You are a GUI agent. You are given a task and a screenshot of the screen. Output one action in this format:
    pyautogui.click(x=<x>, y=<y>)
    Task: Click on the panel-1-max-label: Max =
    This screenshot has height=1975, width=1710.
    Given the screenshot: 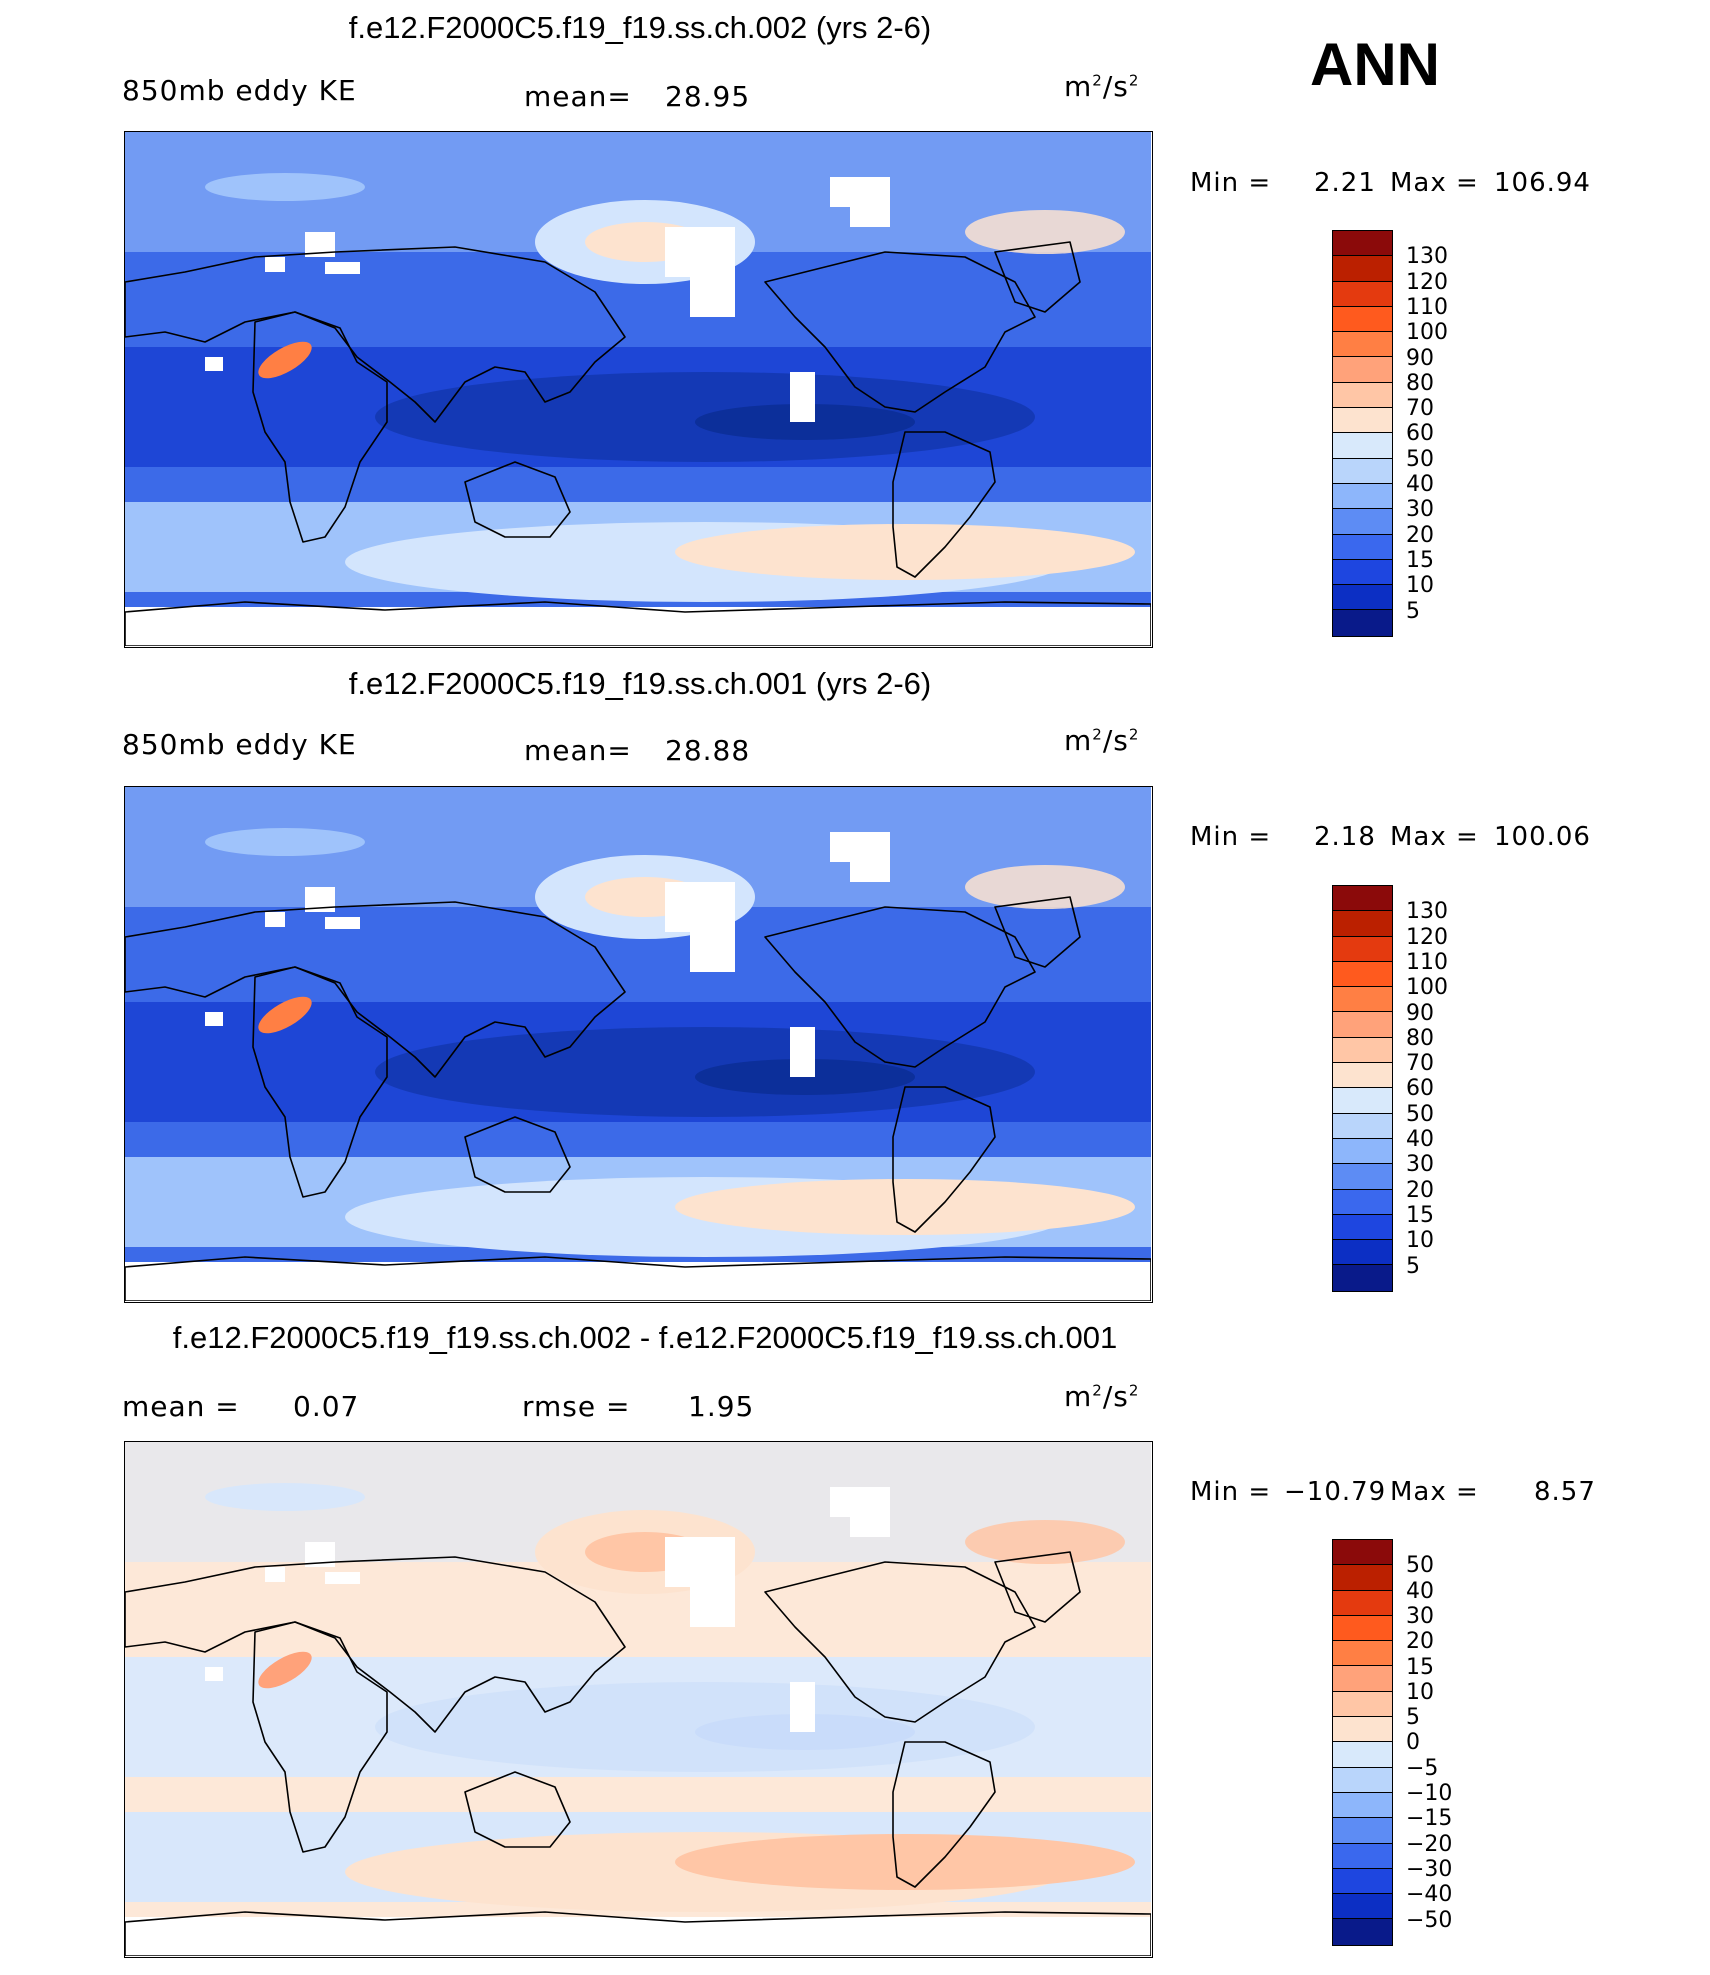 What is the action you would take?
    pyautogui.click(x=1434, y=183)
    